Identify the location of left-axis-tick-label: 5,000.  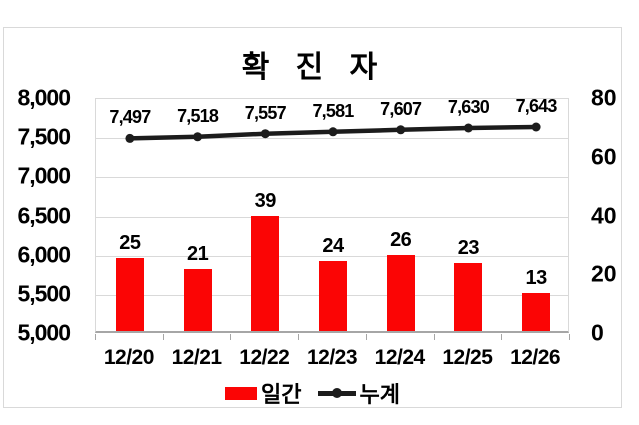
(44, 332).